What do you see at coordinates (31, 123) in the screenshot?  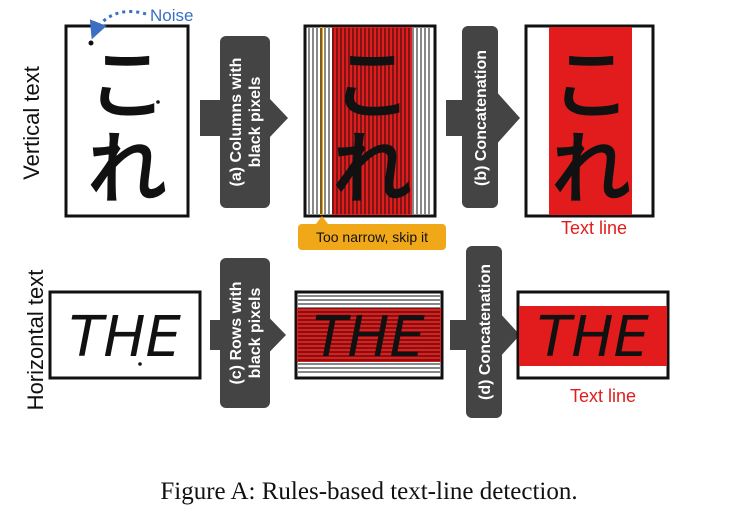 I see `vertical-text-row-label: Vertical text` at bounding box center [31, 123].